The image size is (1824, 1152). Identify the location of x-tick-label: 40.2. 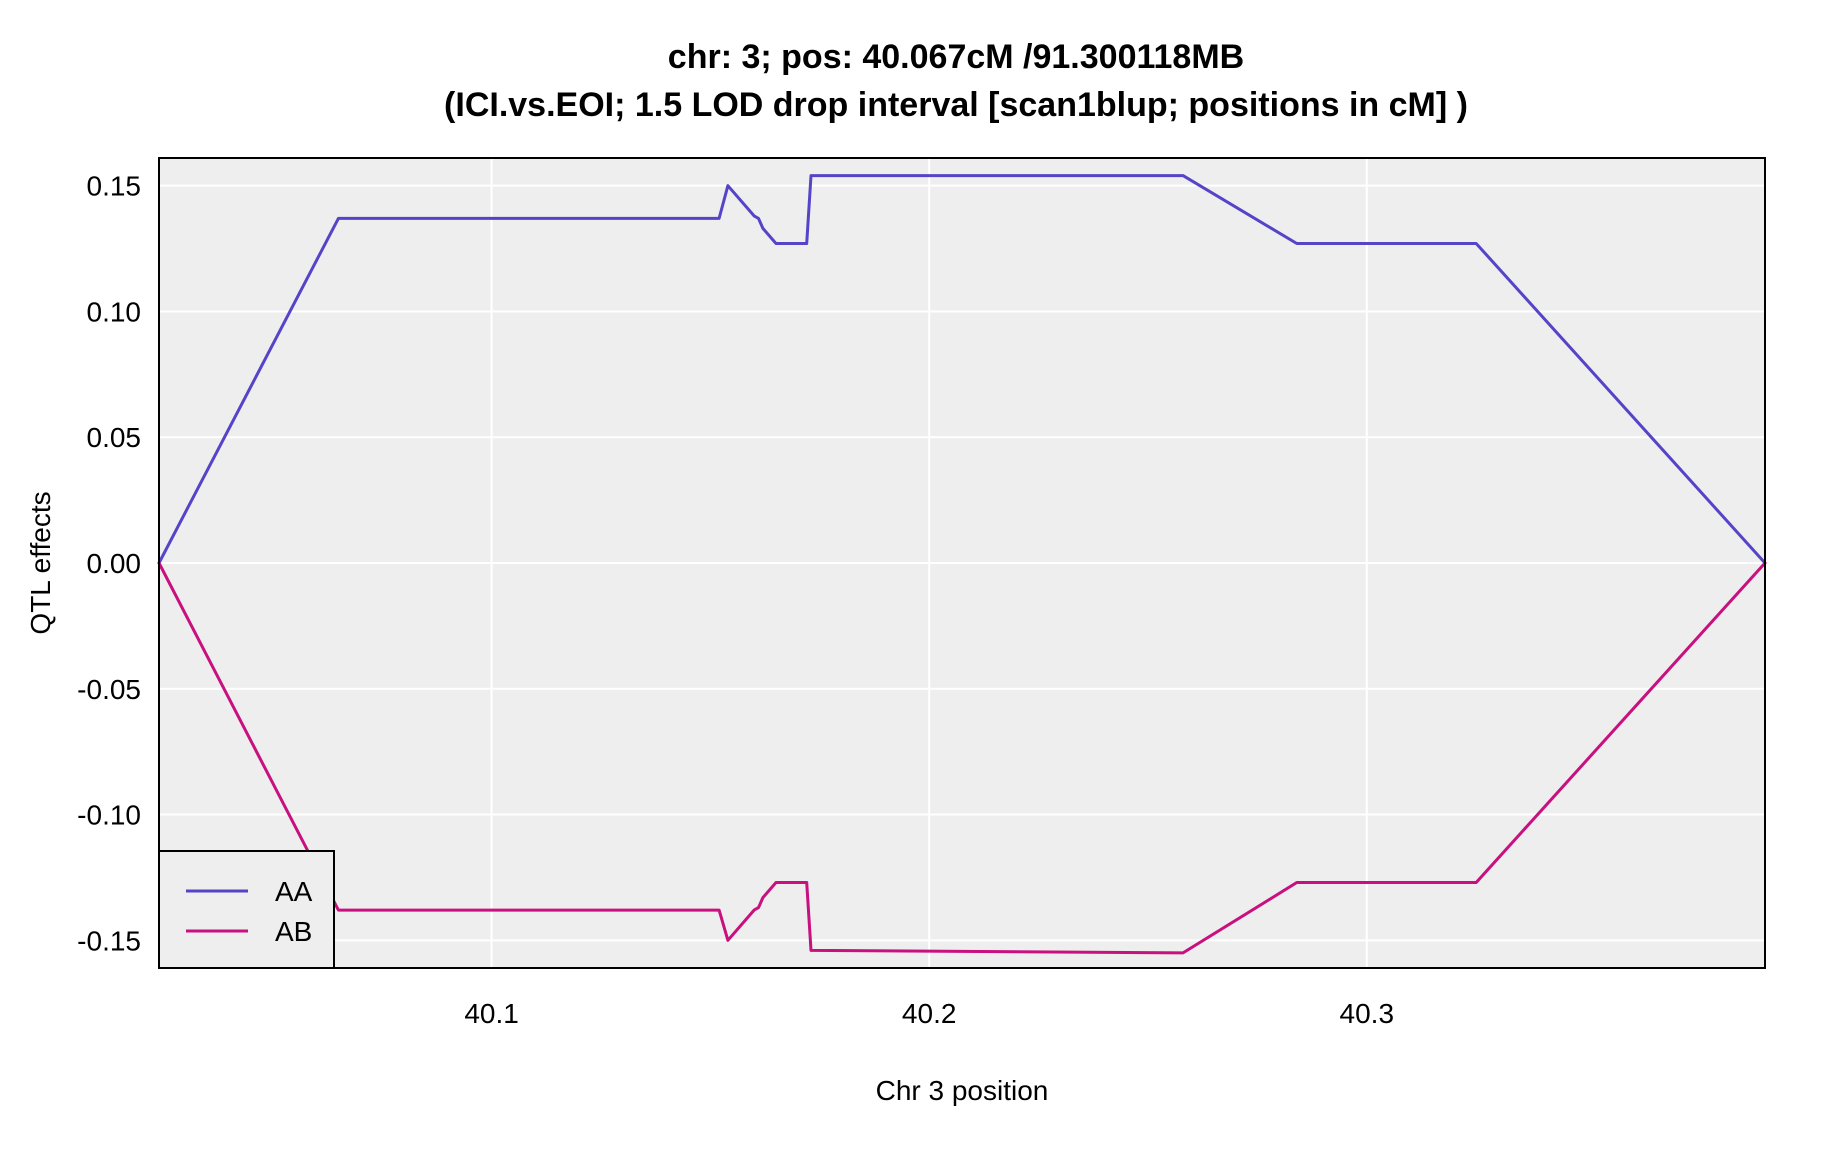
(929, 1013).